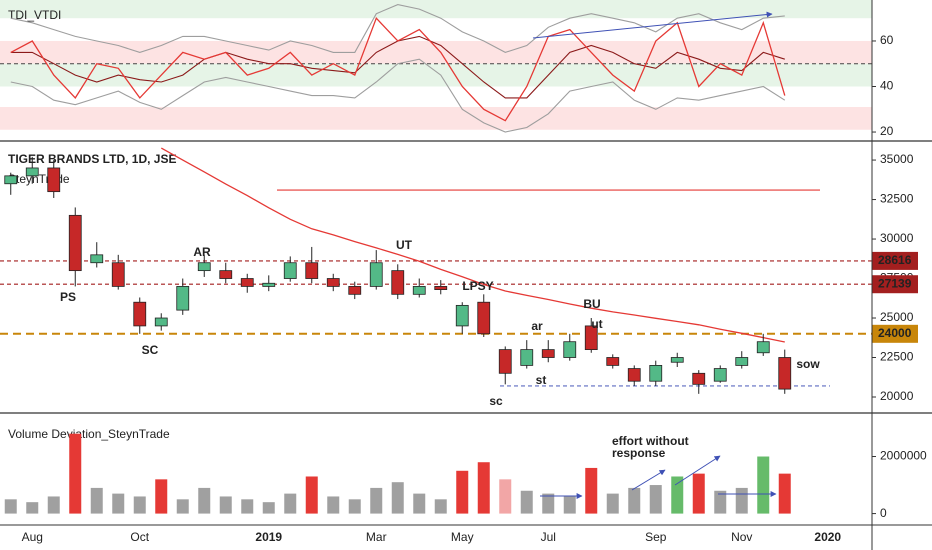  I want to click on x-tick-label: Aug, so click(32, 537).